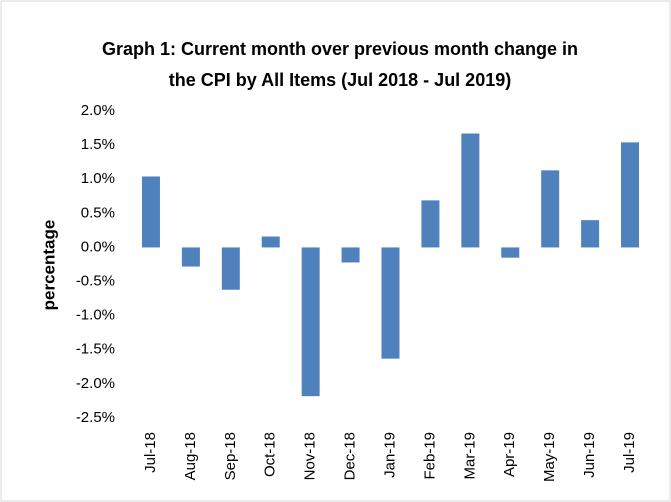 The width and height of the screenshot is (671, 502). I want to click on x-tick-label: May-19, so click(549, 457).